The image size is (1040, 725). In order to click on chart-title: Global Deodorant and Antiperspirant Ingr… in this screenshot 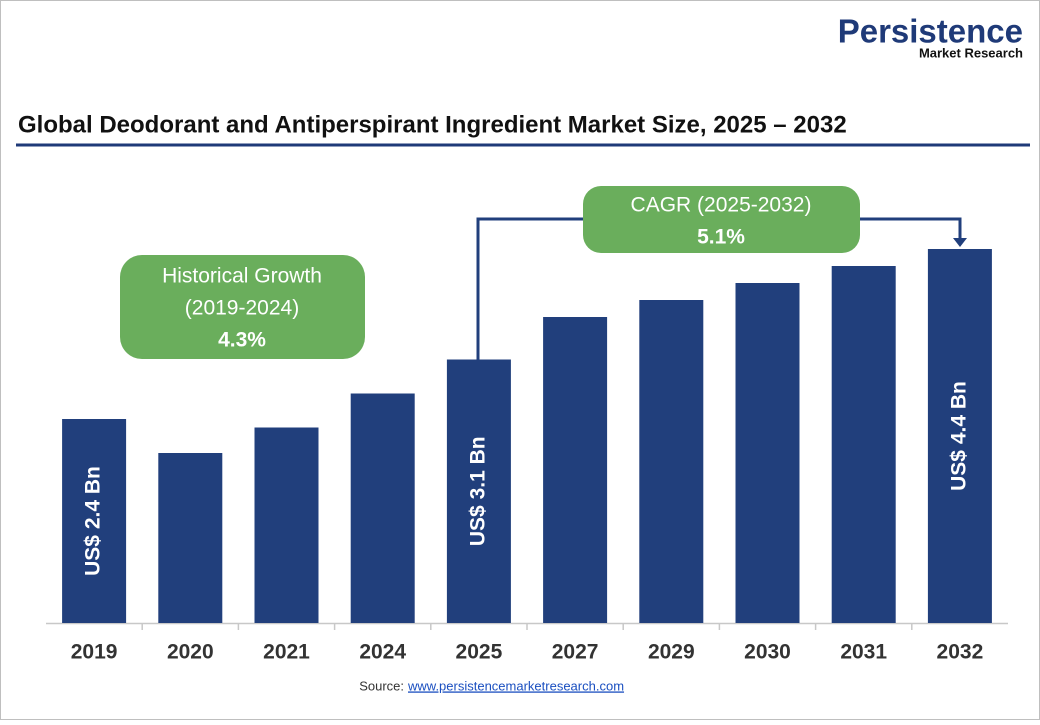, I will do `click(432, 124)`.